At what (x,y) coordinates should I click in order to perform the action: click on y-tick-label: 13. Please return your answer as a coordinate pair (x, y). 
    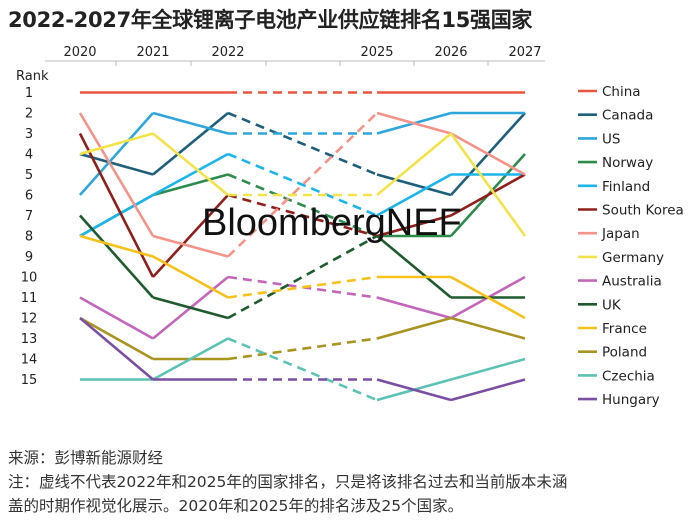
    Looking at the image, I should click on (29, 339).